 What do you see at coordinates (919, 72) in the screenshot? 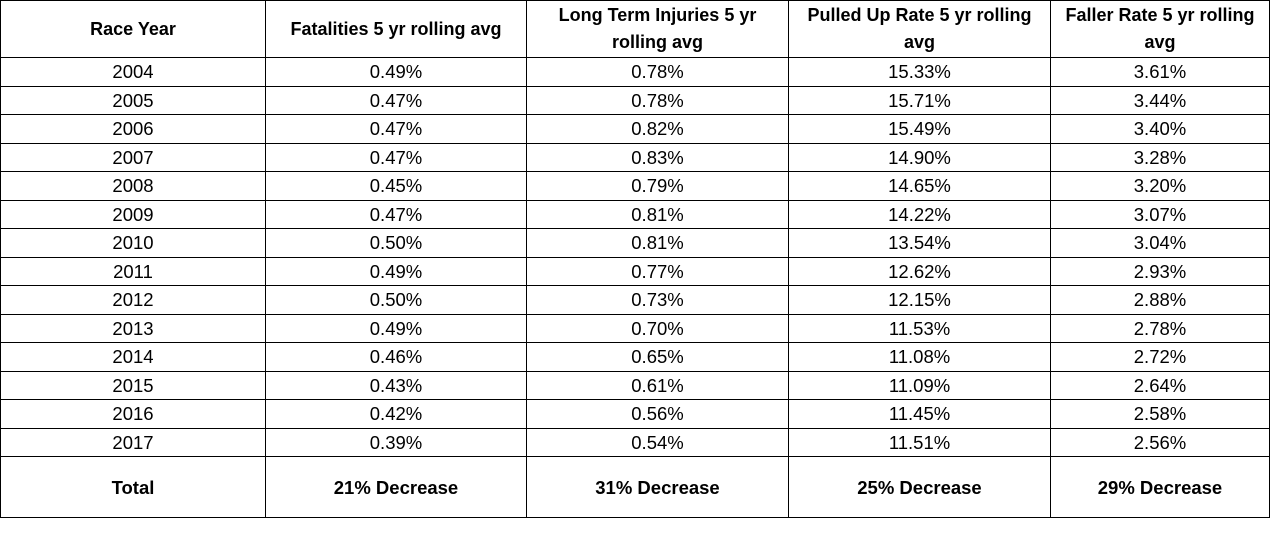
I see `pulled-up-rate-cell: 15.33%` at bounding box center [919, 72].